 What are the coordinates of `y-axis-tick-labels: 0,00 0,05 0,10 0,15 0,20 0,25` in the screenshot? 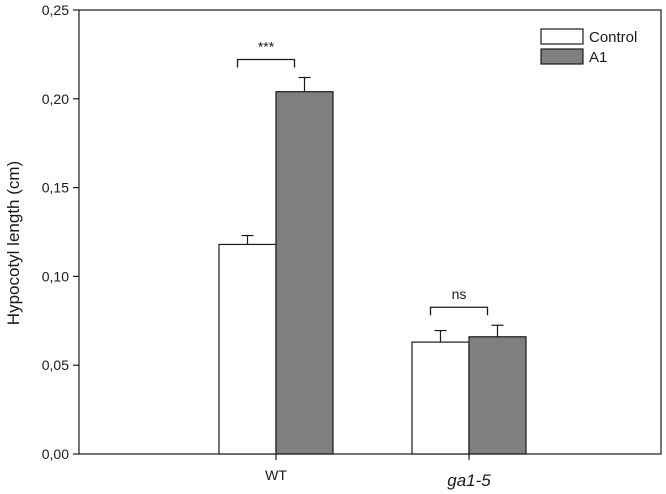 It's located at (55, 232).